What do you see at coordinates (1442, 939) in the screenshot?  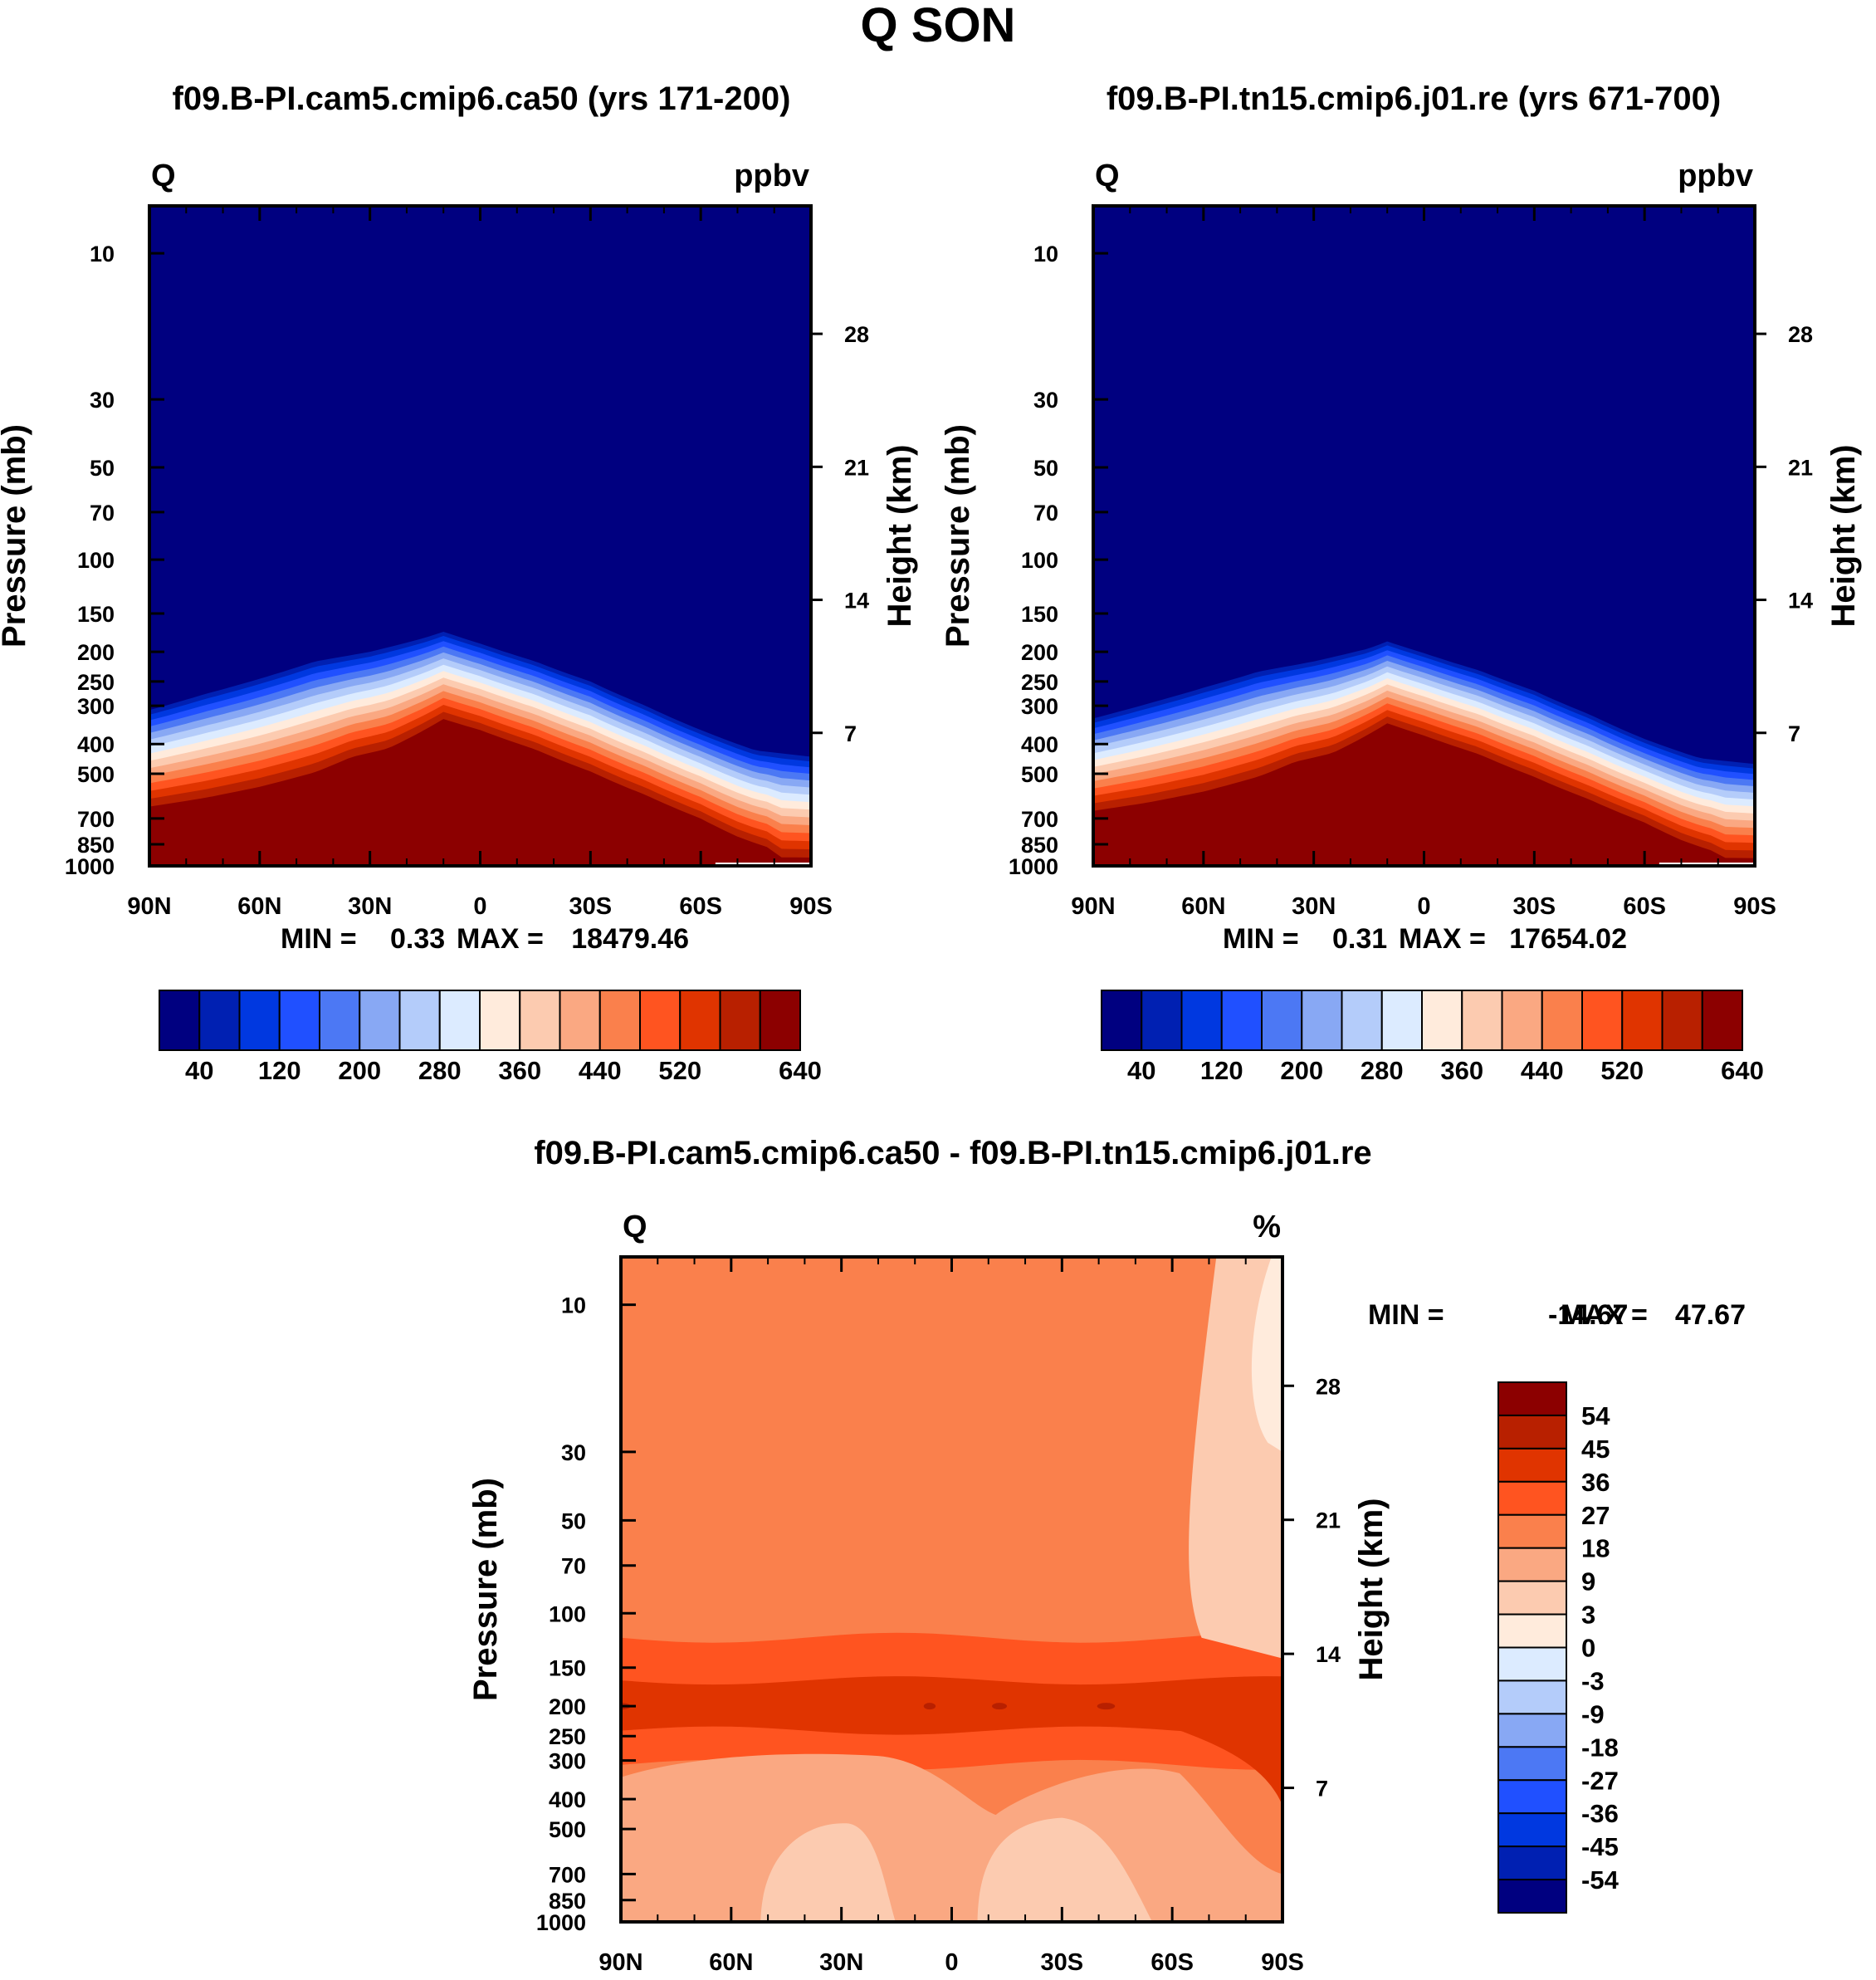 I see `stat-max-label: MAX =` at bounding box center [1442, 939].